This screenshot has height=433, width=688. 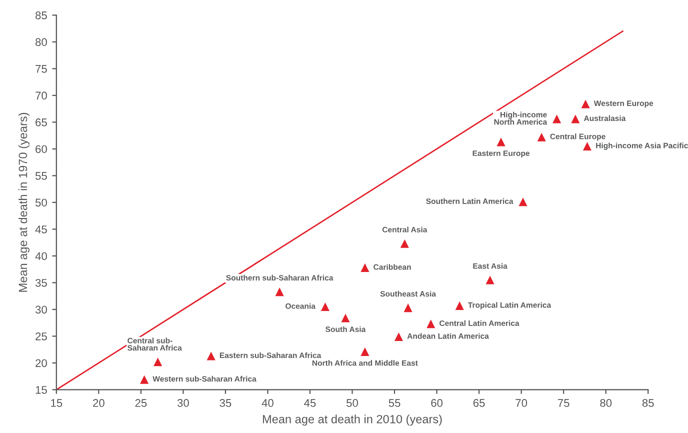 I want to click on x-tick-label: 25, so click(x=141, y=403).